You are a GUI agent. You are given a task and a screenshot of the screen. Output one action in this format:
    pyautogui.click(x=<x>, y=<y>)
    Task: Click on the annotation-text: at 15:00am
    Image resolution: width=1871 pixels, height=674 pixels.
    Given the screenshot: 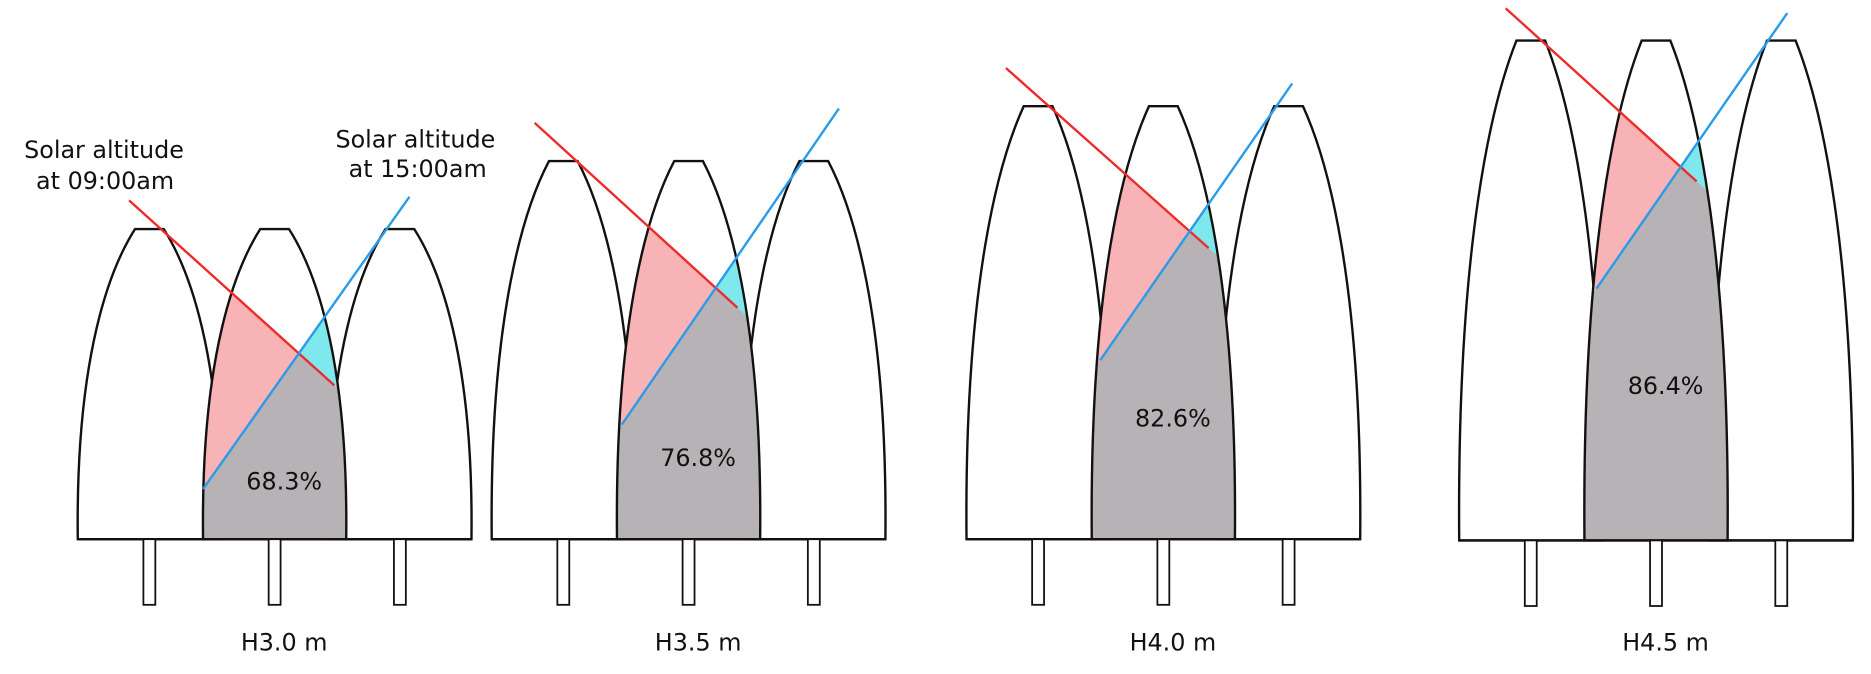 What is the action you would take?
    pyautogui.click(x=418, y=169)
    